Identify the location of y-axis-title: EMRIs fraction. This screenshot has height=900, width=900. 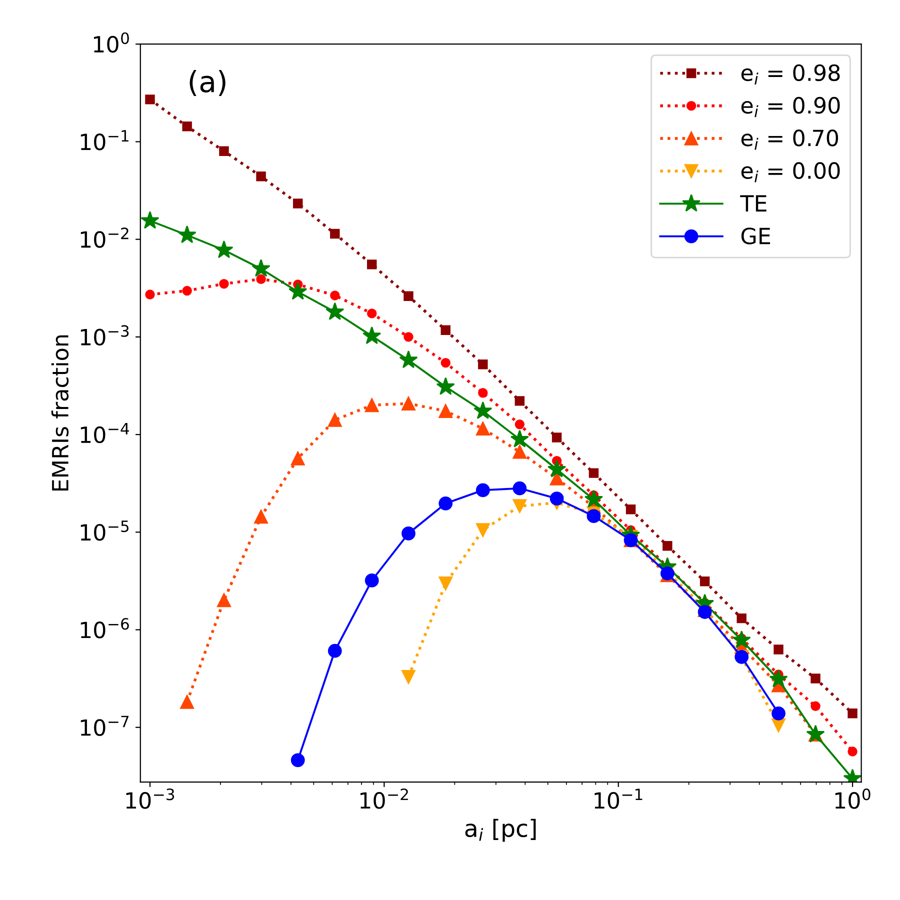
(60, 413).